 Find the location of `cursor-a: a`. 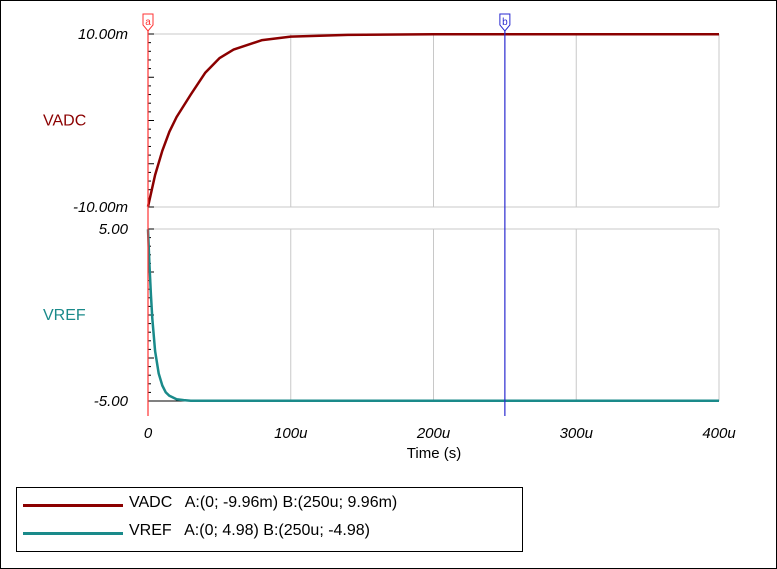

cursor-a: a is located at coordinates (148, 214).